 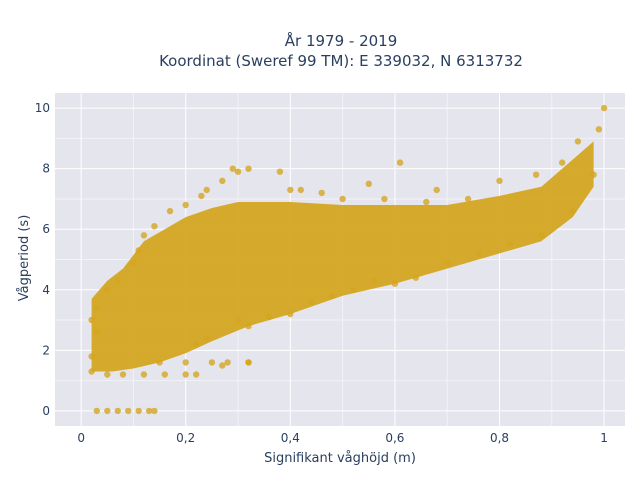 What do you see at coordinates (42, 108) in the screenshot?
I see `y-tick-label: 10` at bounding box center [42, 108].